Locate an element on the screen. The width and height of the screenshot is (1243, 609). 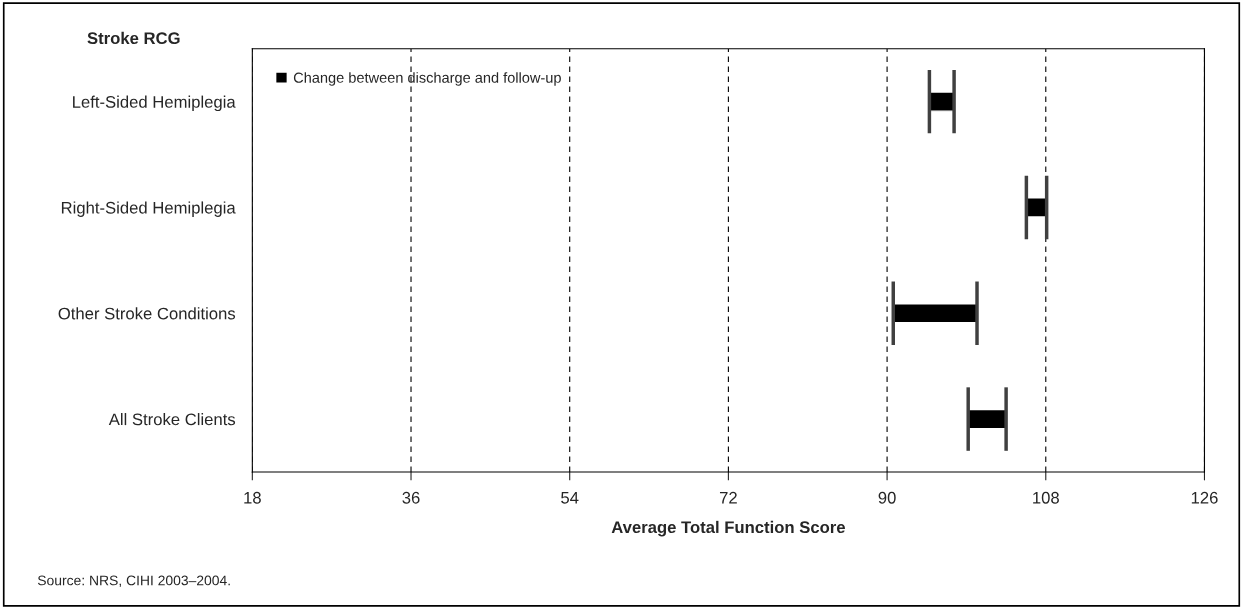
y-axis-title: Stroke RCG is located at coordinates (133, 38).